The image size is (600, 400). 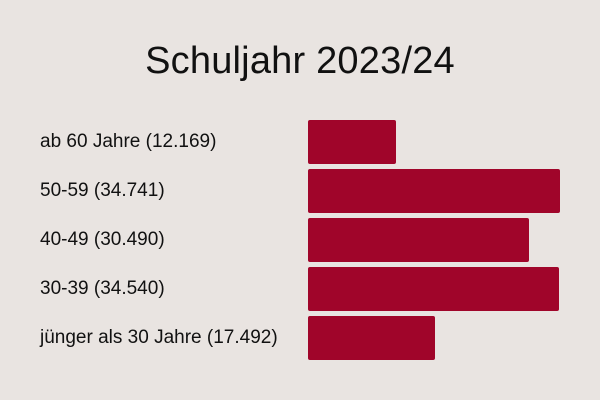 I want to click on bar-row: 50-59 (34.741), so click(x=300, y=191).